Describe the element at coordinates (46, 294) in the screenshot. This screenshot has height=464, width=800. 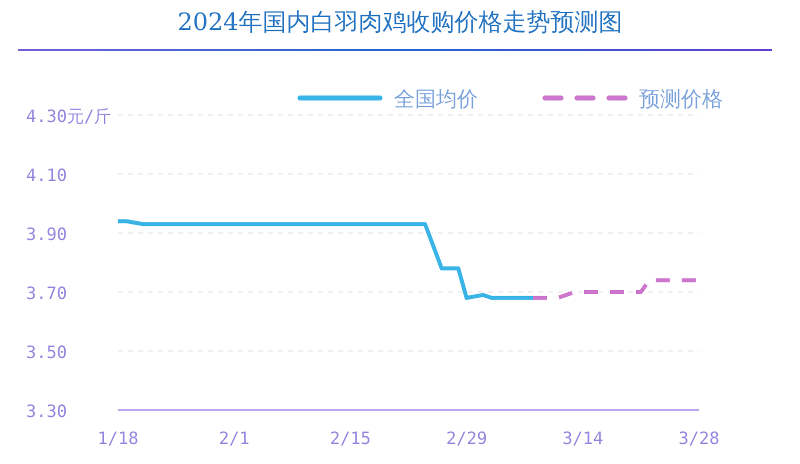
I see `y-tick-label: 3.70` at that location.